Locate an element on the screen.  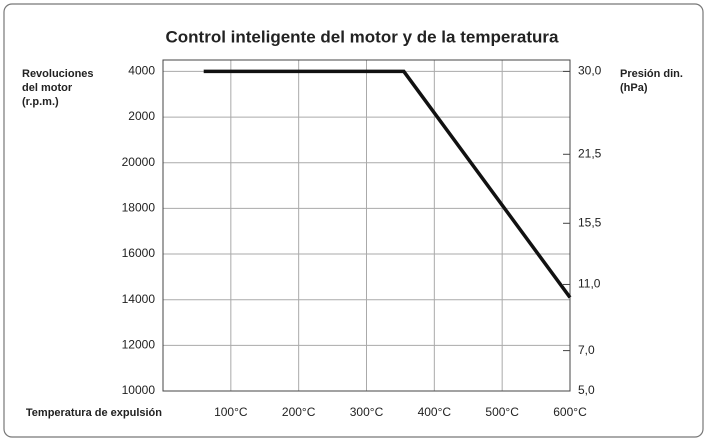
y2-axis-label: (hPa) is located at coordinates (634, 88).